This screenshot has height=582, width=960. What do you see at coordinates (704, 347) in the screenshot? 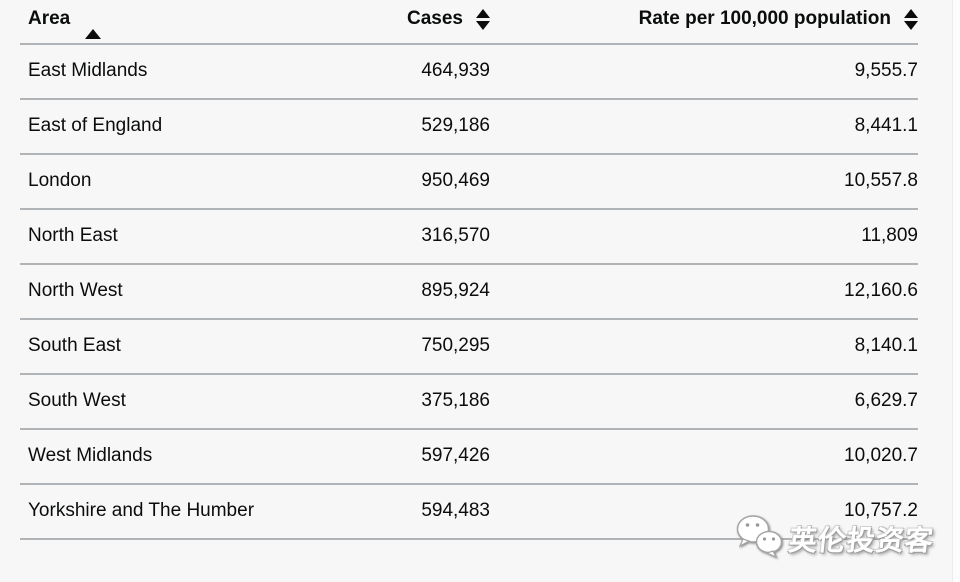
I see `cell-rate: 8,140.1` at bounding box center [704, 347].